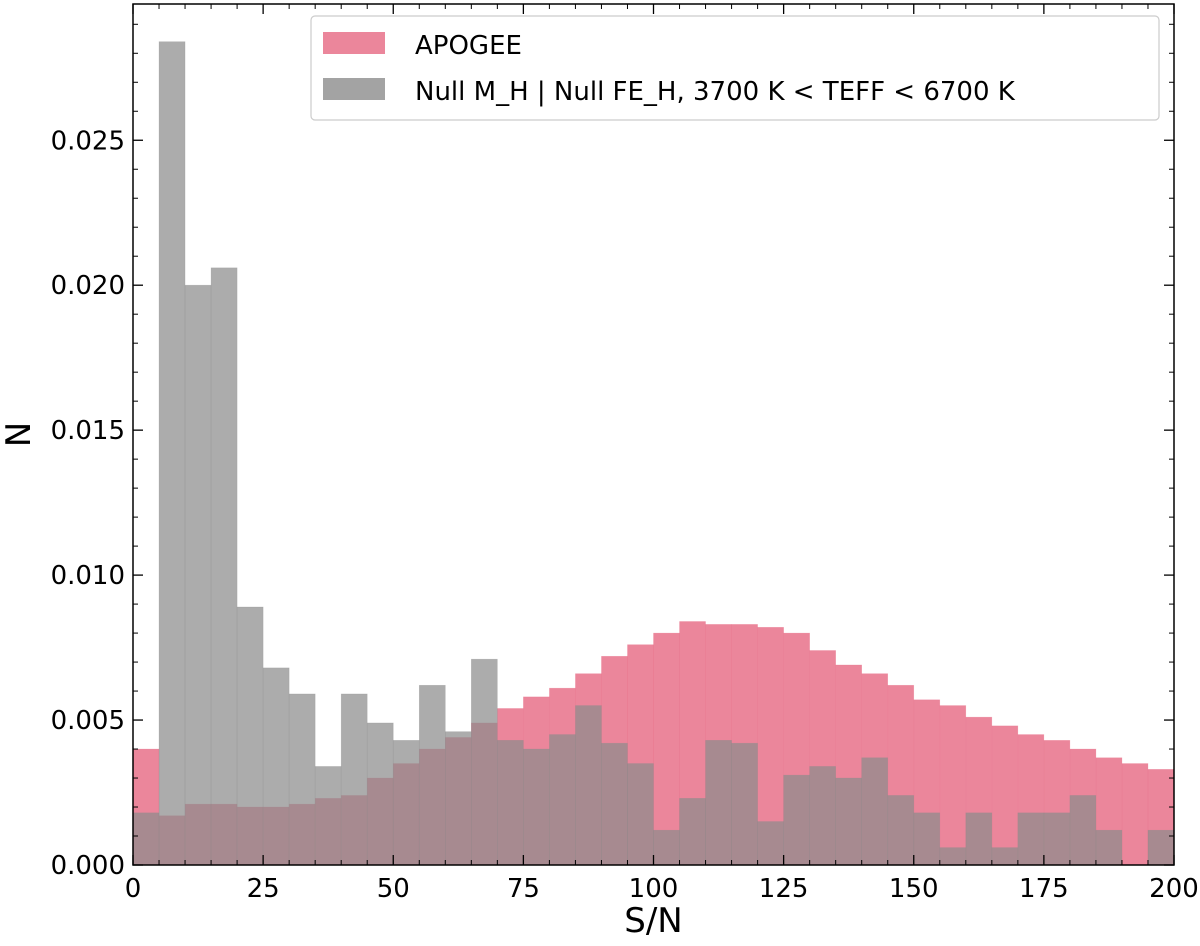  Describe the element at coordinates (1174, 889) in the screenshot. I see `x-tick-label: 200` at that location.